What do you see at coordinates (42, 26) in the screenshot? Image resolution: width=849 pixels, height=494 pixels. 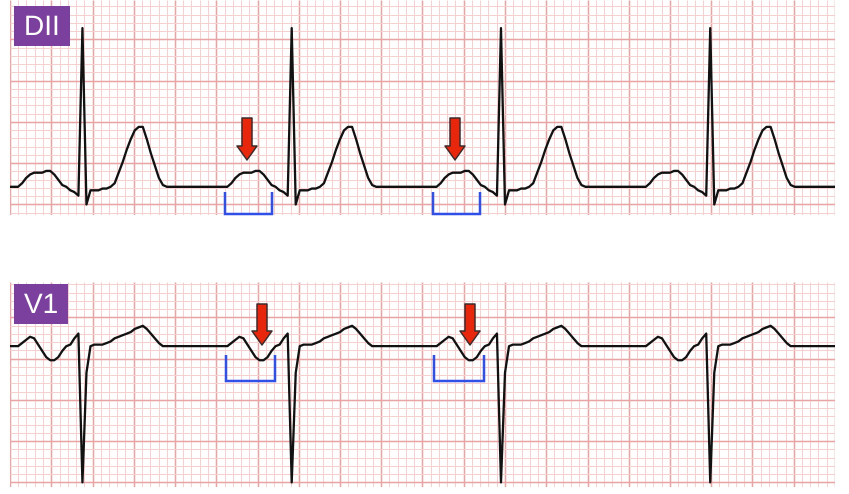 I see `chart-title: DII` at bounding box center [42, 26].